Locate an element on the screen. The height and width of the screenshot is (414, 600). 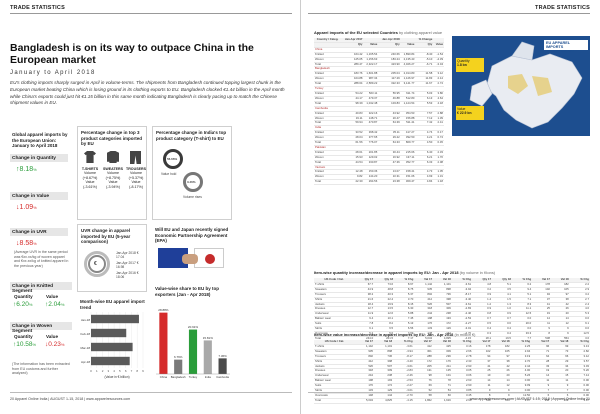
table-cell: 135 is located at coordinates (442, 371).